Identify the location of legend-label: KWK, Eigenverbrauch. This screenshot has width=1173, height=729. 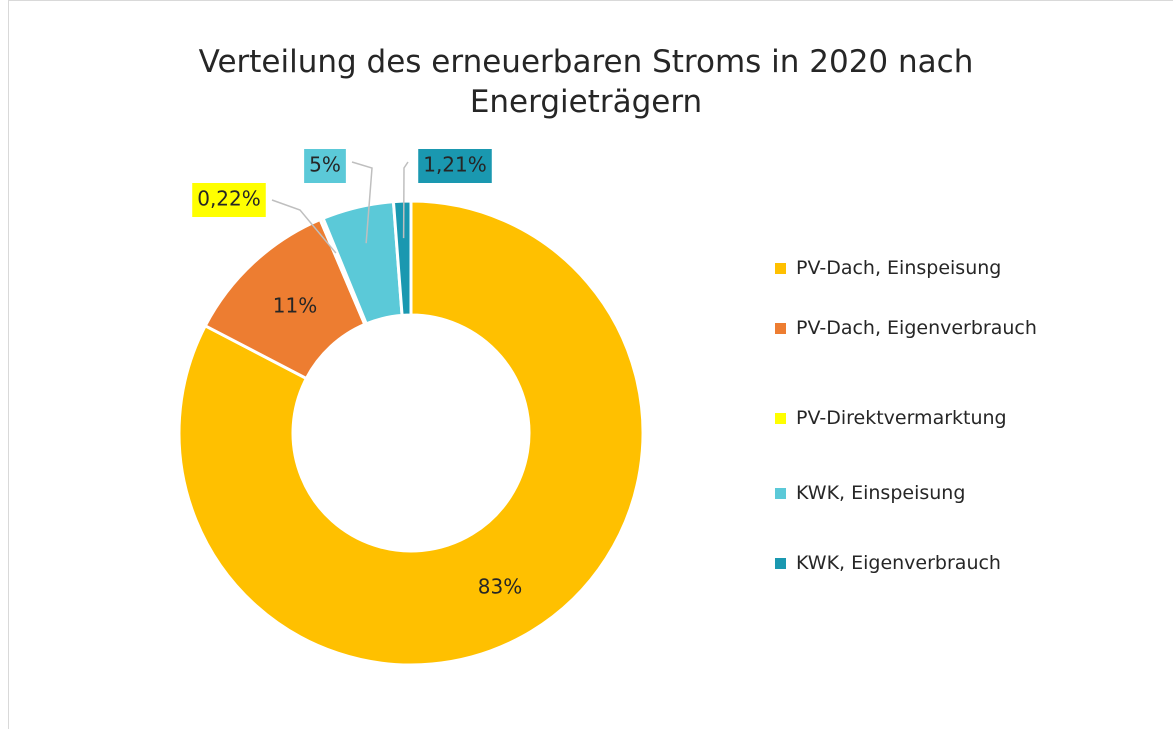
(898, 563).